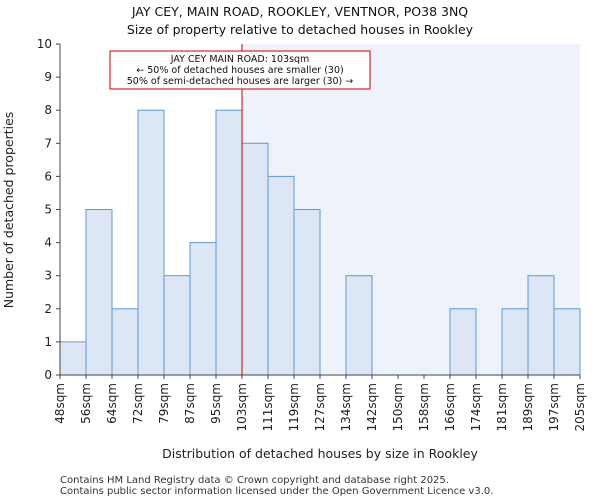 Image resolution: width=600 pixels, height=500 pixels. What do you see at coordinates (48, 110) in the screenshot?
I see `y-tick-label: 8` at bounding box center [48, 110].